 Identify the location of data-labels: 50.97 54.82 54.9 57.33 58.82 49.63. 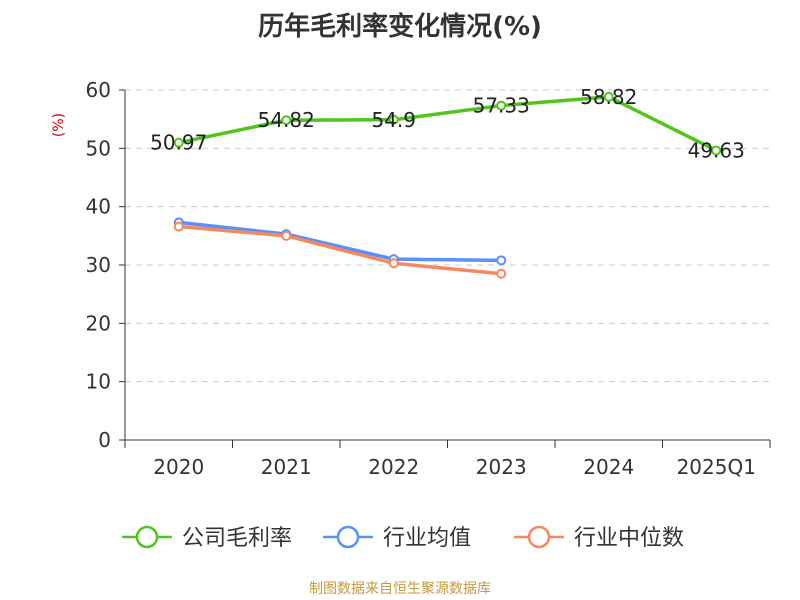
(447, 124).